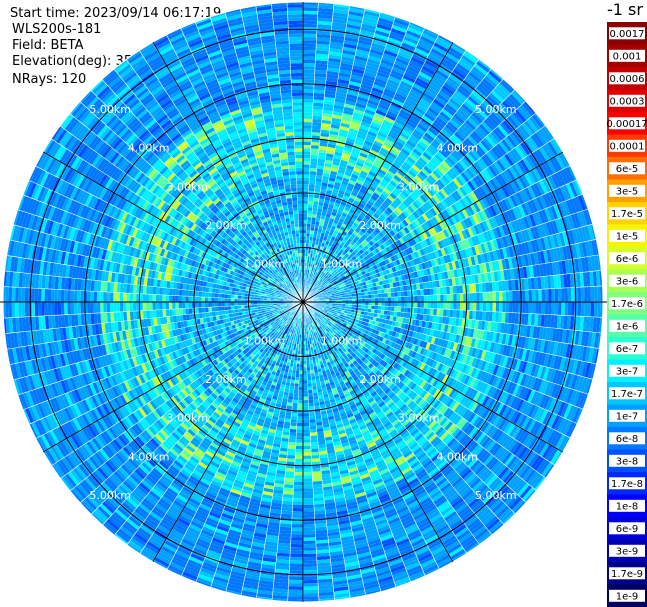 The image size is (647, 607). I want to click on field-label: Field: BETA, so click(48, 45).